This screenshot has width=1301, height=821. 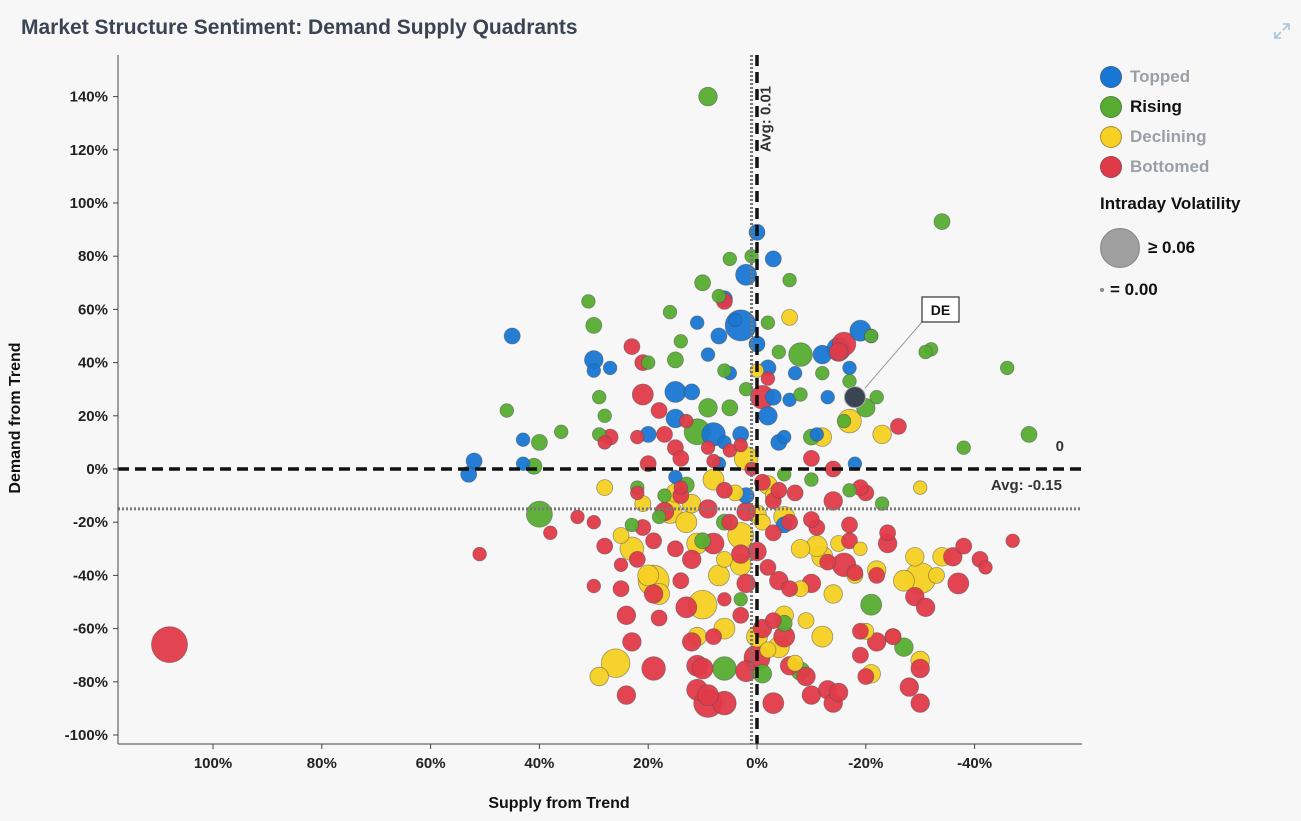 What do you see at coordinates (1282, 31) in the screenshot?
I see `expand-icon` at bounding box center [1282, 31].